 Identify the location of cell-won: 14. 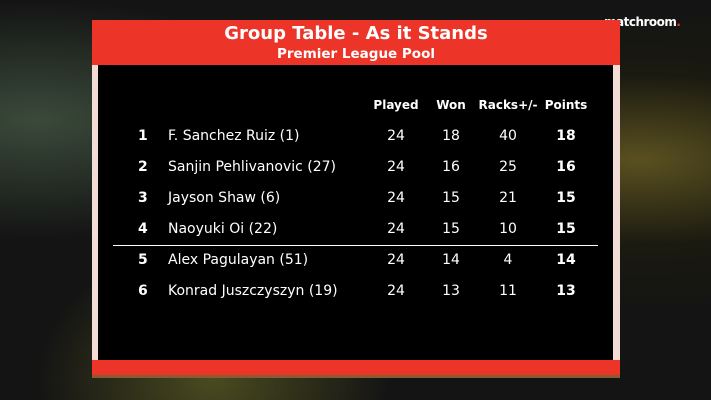
(451, 260).